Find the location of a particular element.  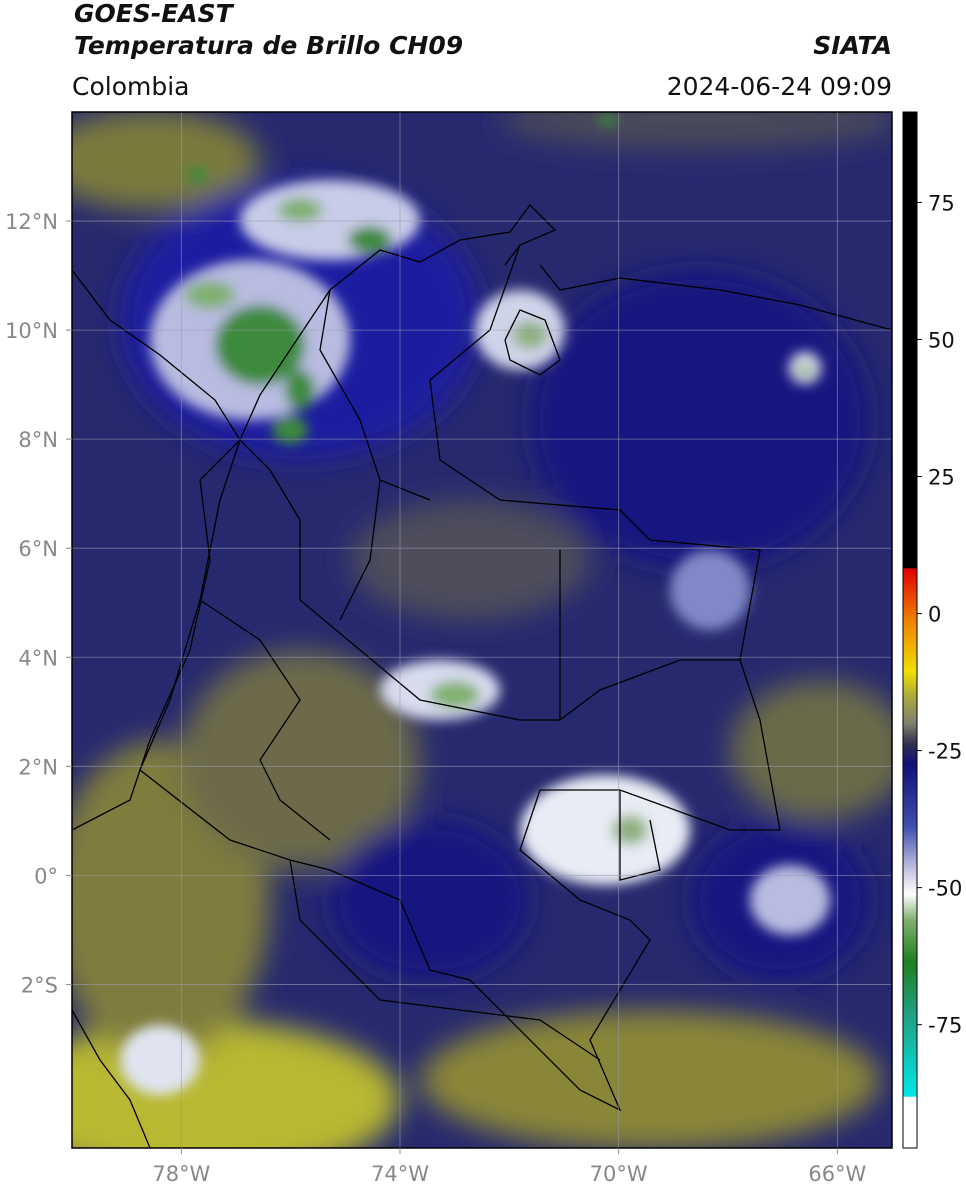

subtitle: Temperatura de Brillo CH09 is located at coordinates (268, 45).